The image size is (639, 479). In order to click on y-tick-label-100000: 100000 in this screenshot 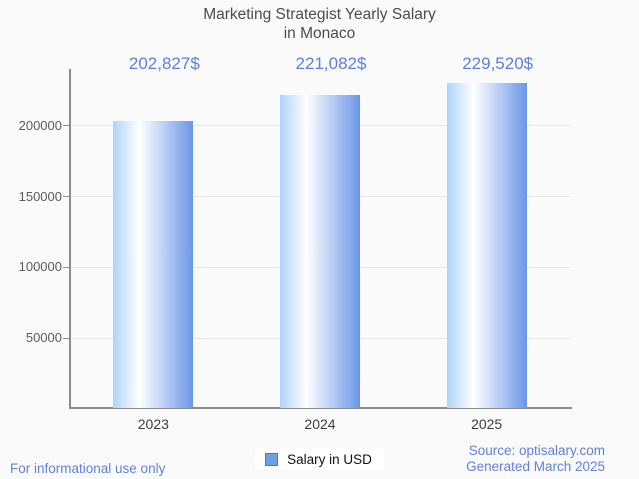, I will do `click(40, 267)`.